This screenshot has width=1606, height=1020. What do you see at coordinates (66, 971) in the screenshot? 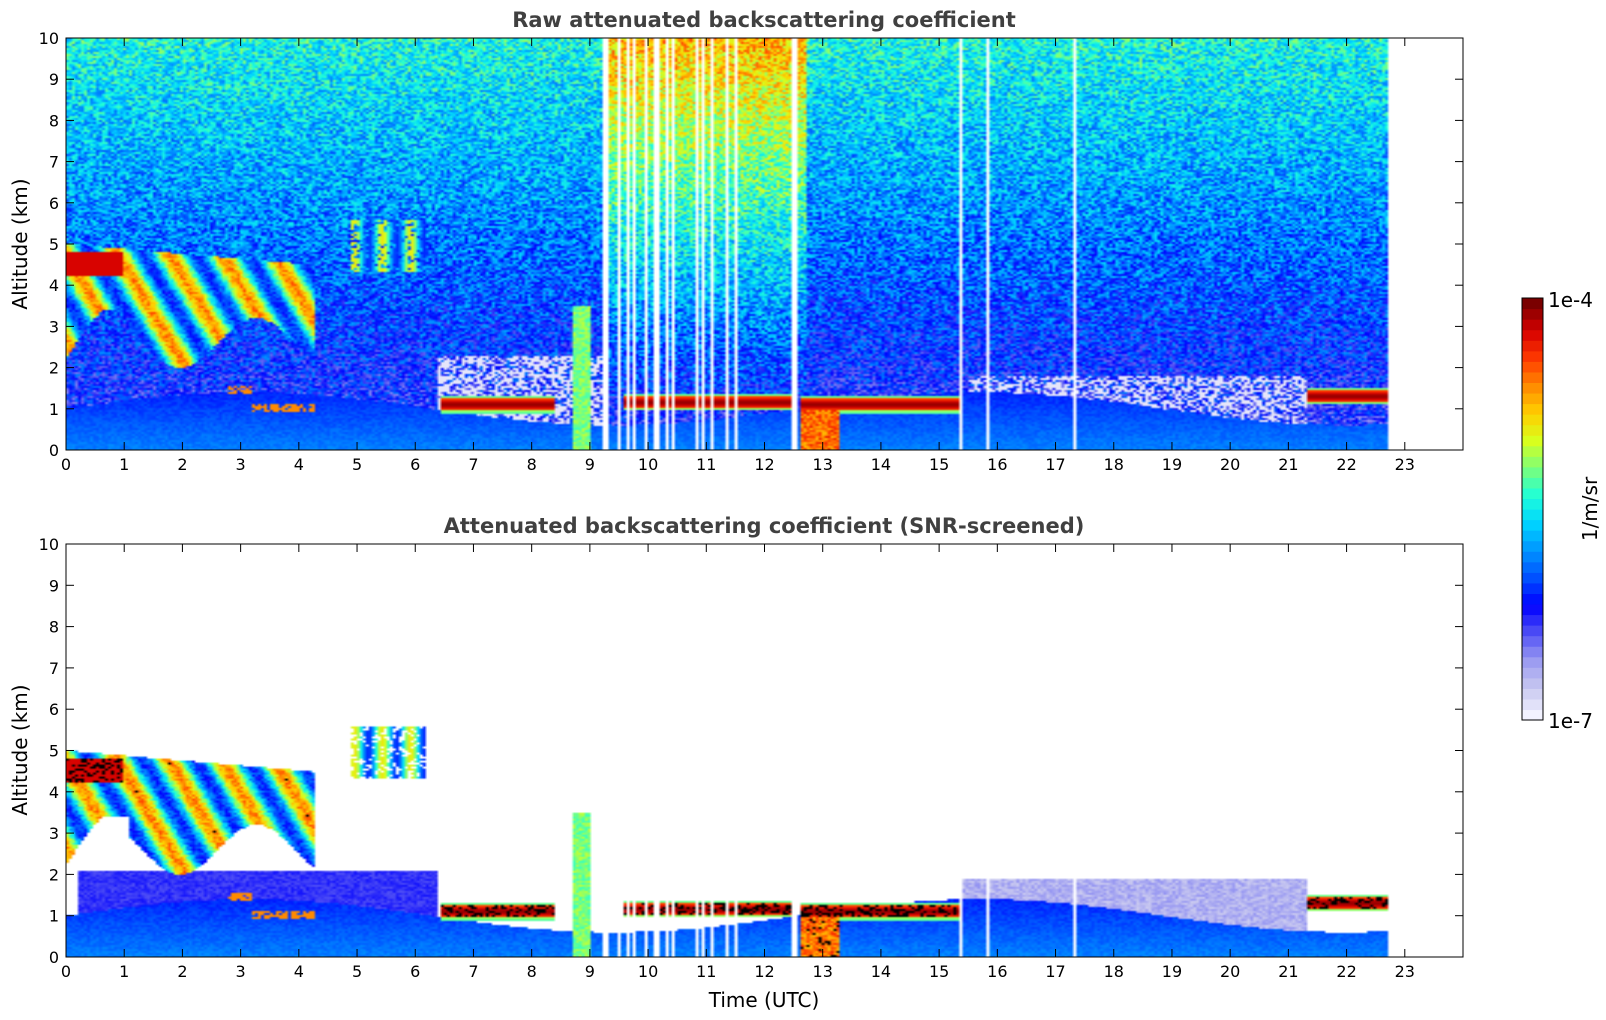
I see `x-tick-label: 0` at bounding box center [66, 971].